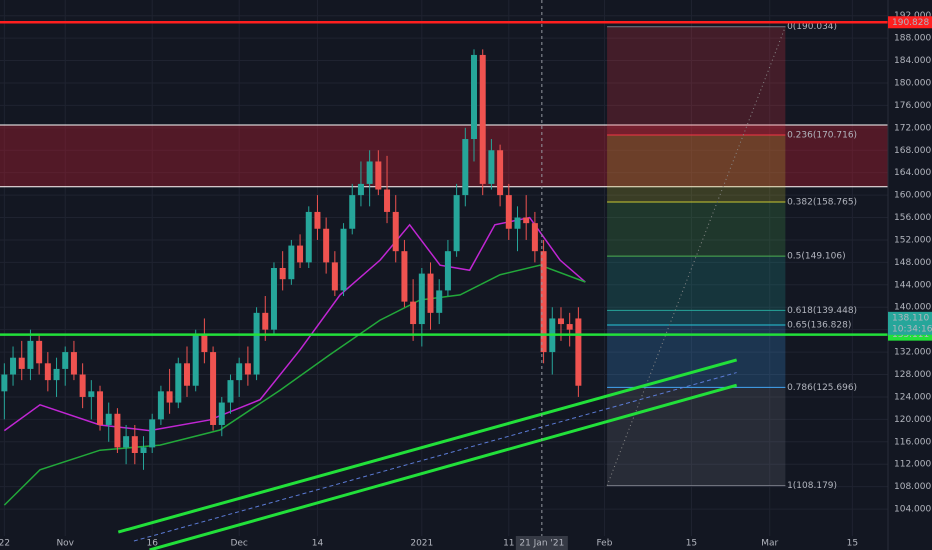 The width and height of the screenshot is (932, 550). What do you see at coordinates (912, 375) in the screenshot?
I see `y-tick-label: 128.000` at bounding box center [912, 375].